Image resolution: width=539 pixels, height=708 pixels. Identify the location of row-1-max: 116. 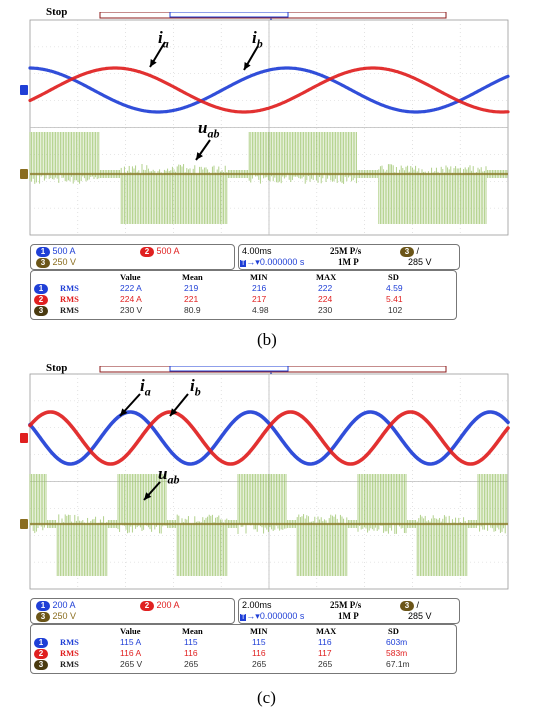
(325, 642).